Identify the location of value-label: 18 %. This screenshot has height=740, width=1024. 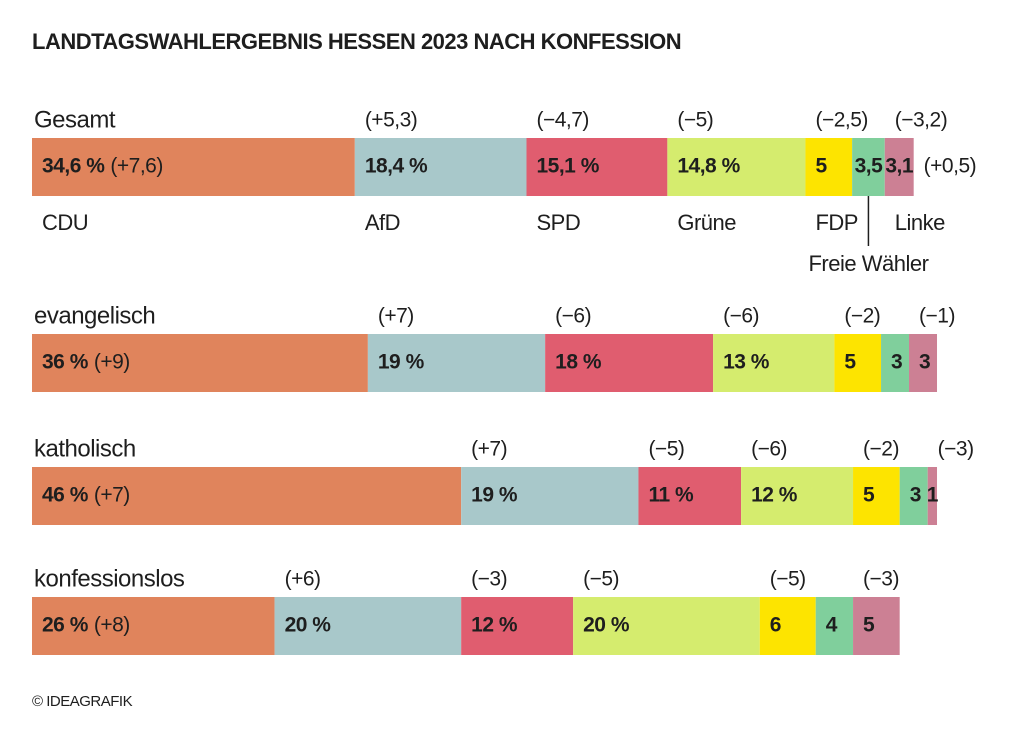
(578, 362).